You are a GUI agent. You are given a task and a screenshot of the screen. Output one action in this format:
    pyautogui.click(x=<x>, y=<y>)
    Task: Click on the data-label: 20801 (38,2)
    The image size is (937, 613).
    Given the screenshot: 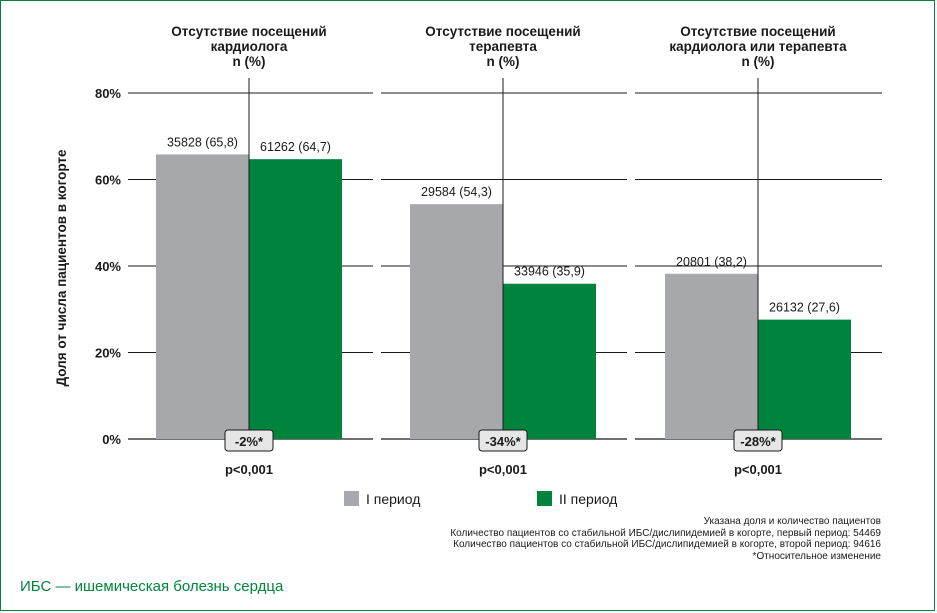 What is the action you would take?
    pyautogui.click(x=711, y=262)
    